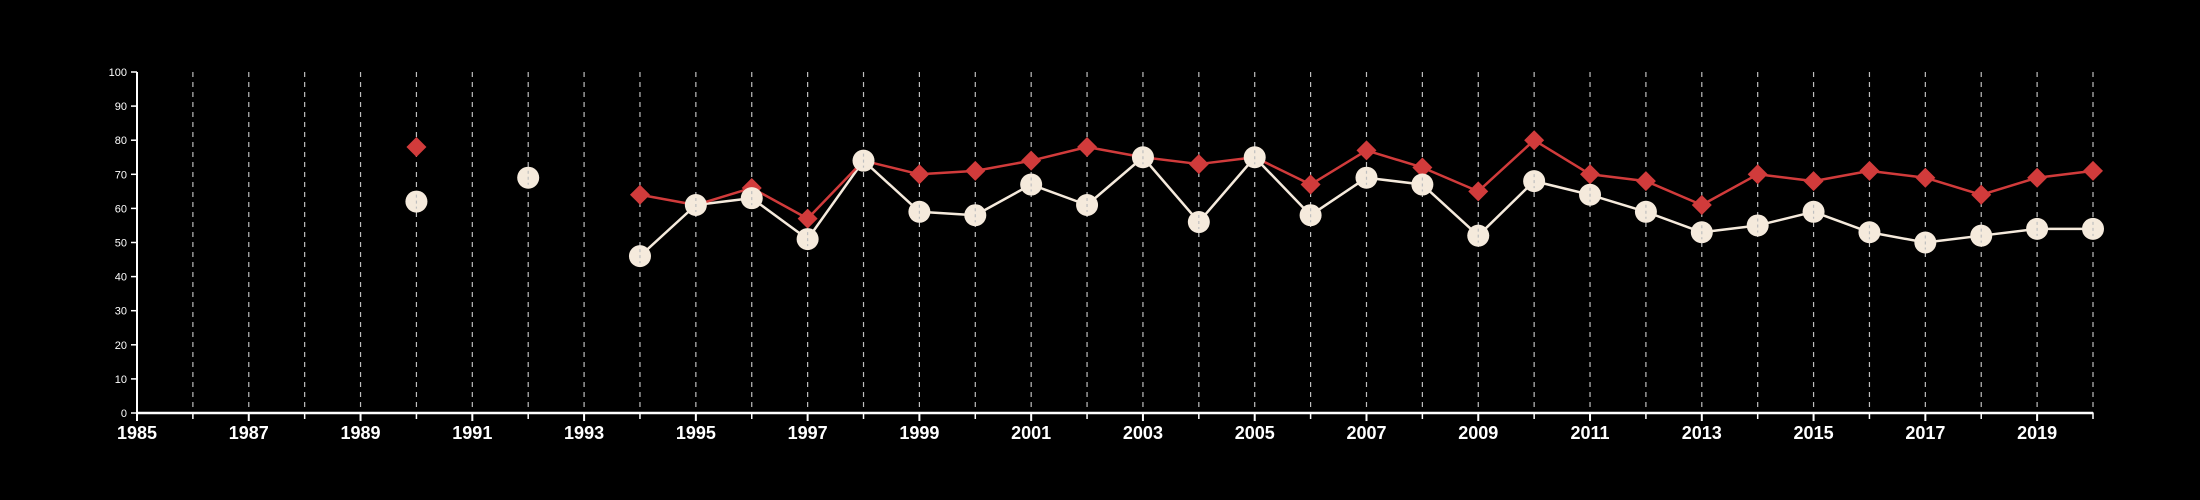  I want to click on x-tick-label-1999: 1999, so click(919, 433).